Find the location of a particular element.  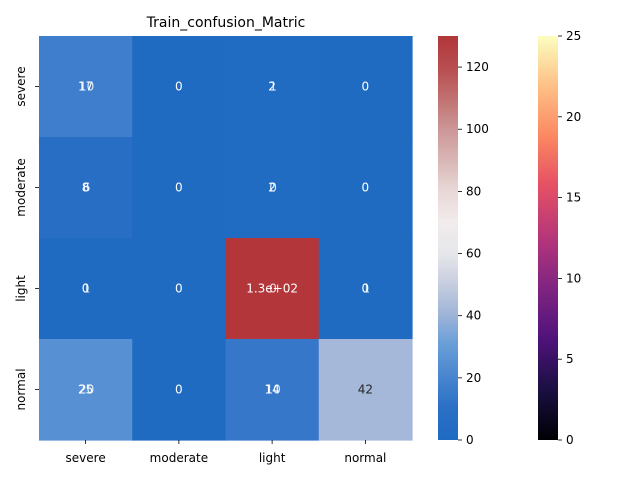

x-tick-label: severe is located at coordinates (86, 458).